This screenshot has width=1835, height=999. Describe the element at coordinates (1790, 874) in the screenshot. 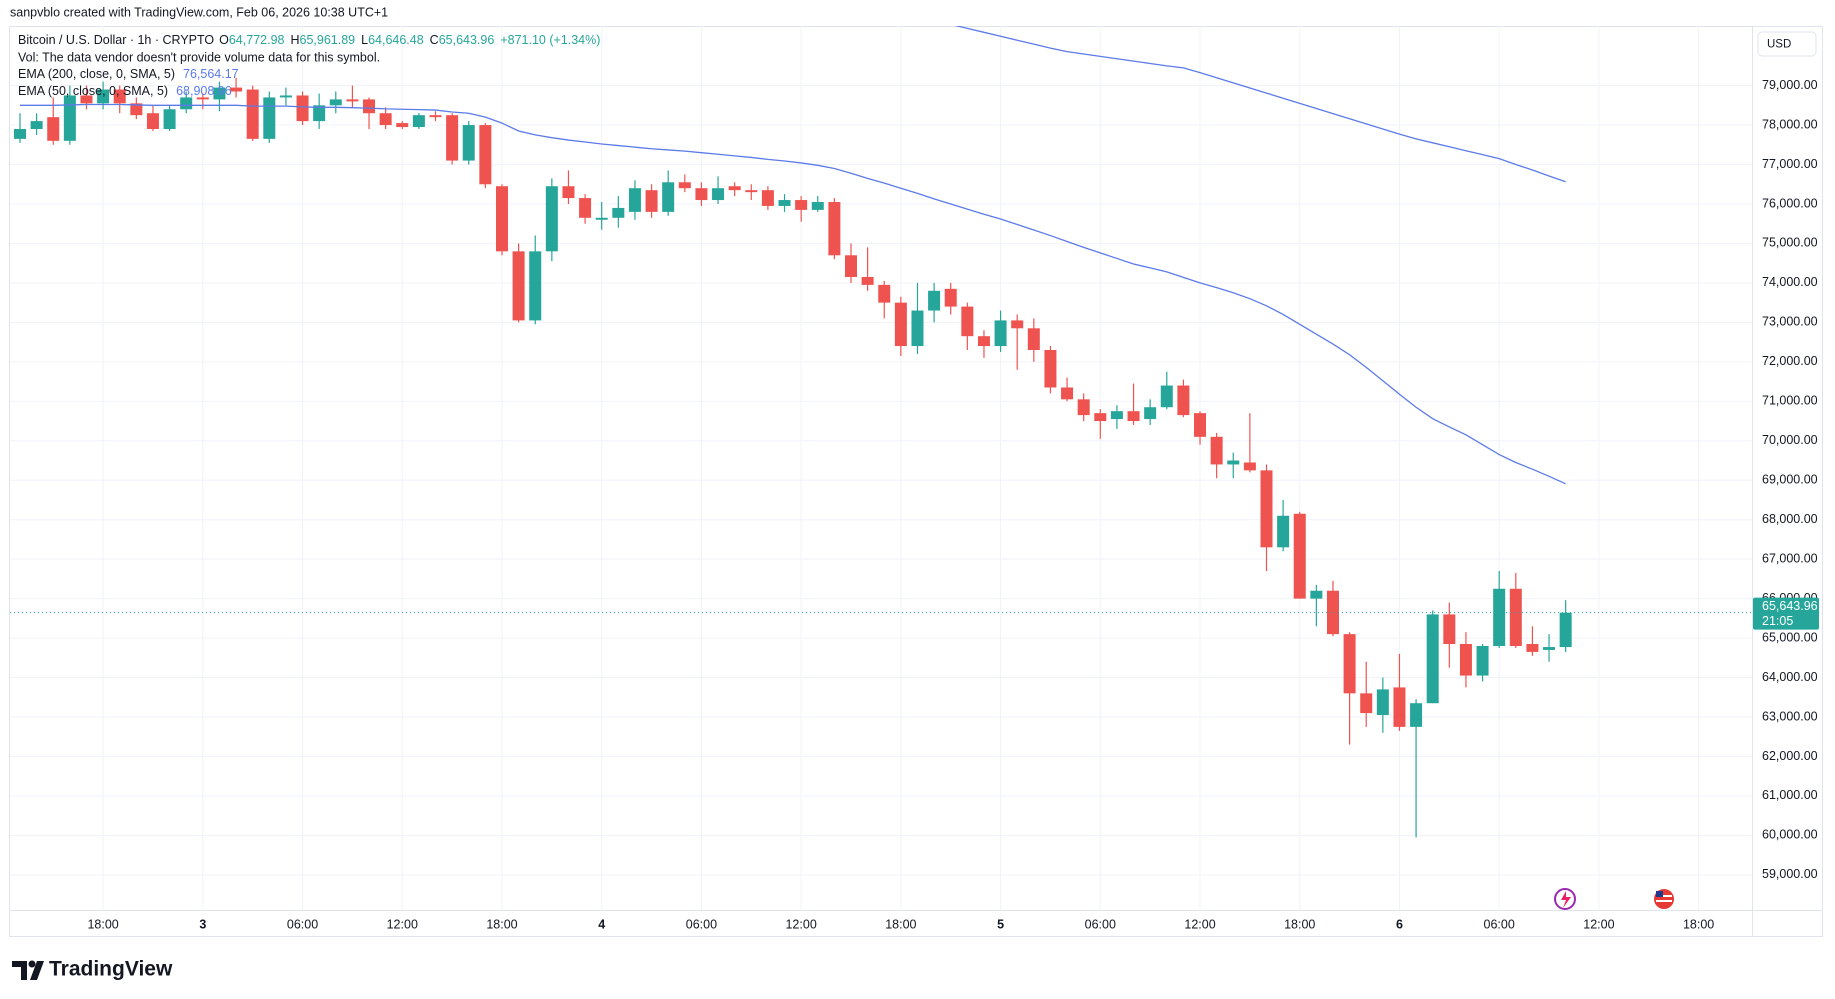

I see `y-tick-label: 59,000.00` at that location.